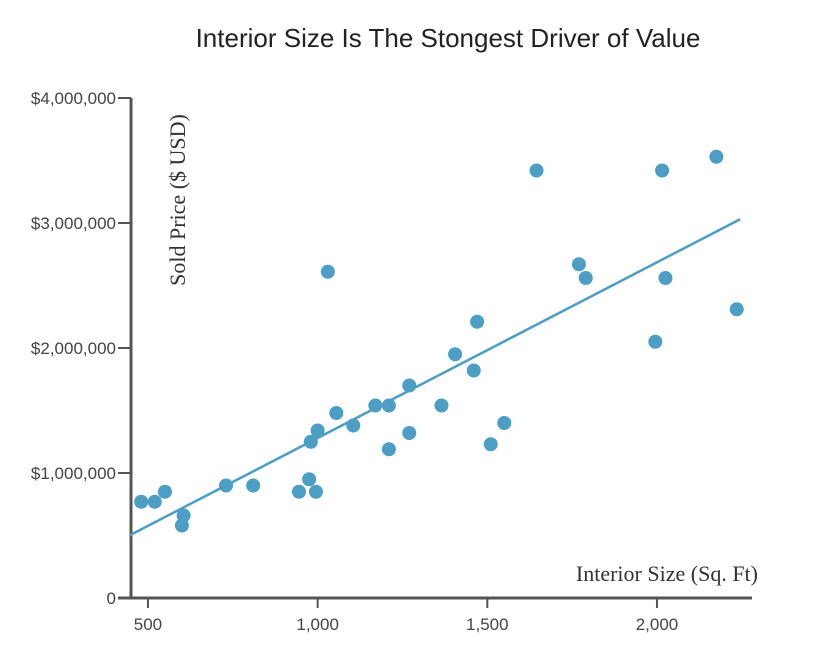  I want to click on y-tick-label: 0, so click(111, 598).